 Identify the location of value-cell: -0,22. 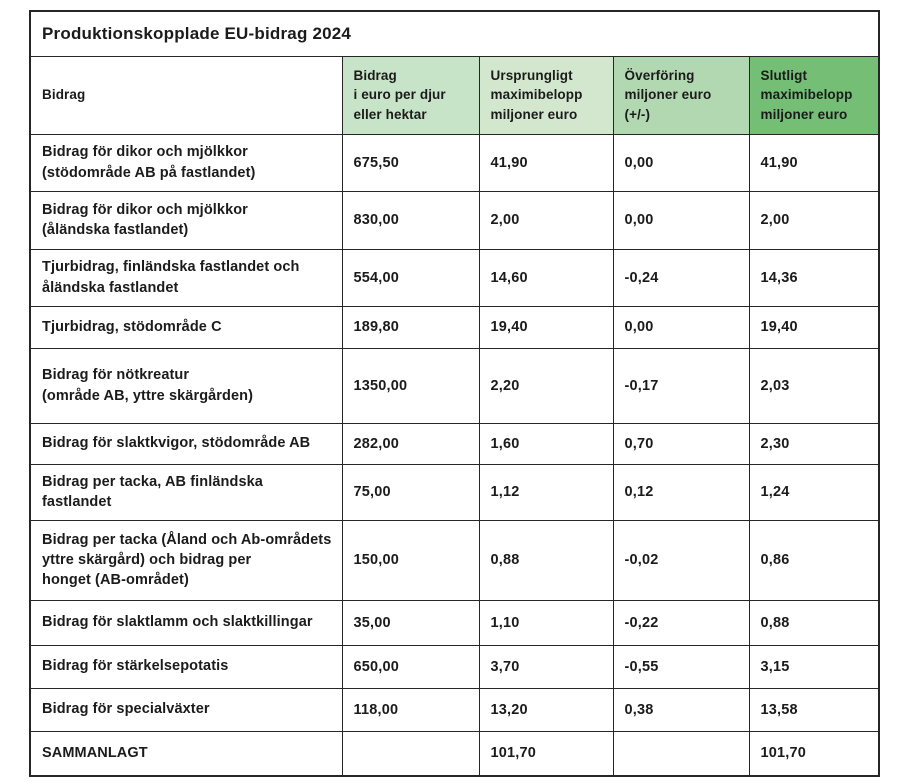
(681, 622).